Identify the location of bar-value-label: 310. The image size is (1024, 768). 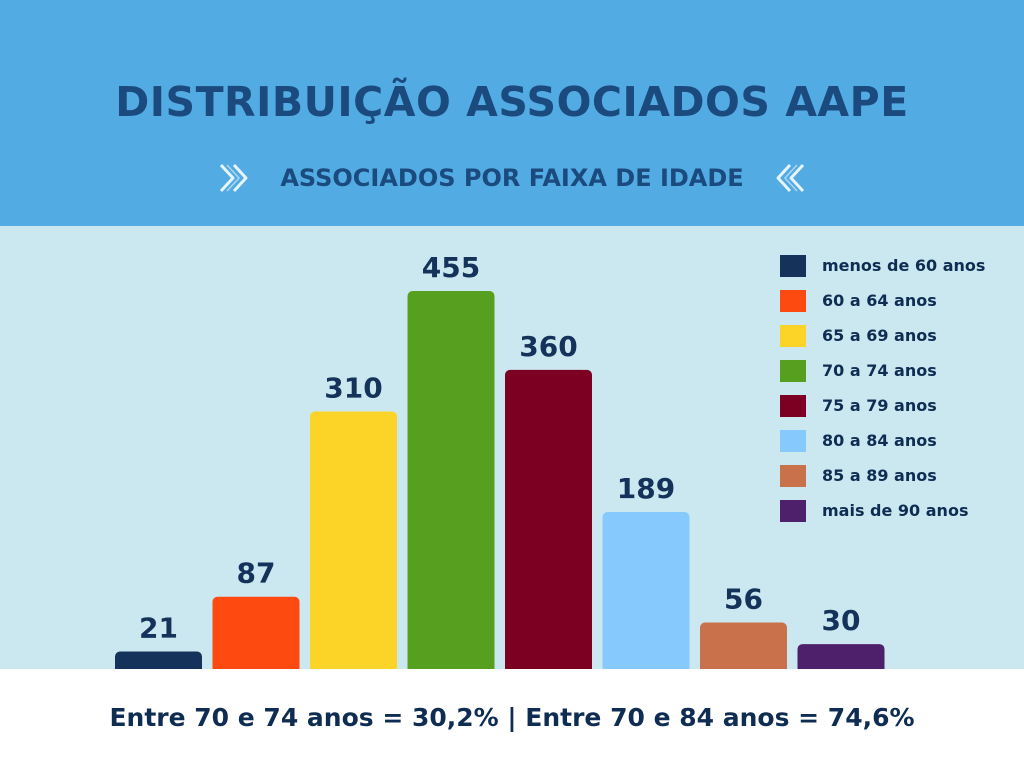
(353, 387).